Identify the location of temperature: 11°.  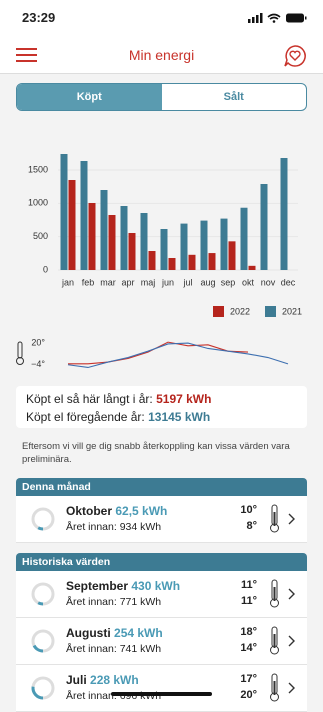
(248, 585).